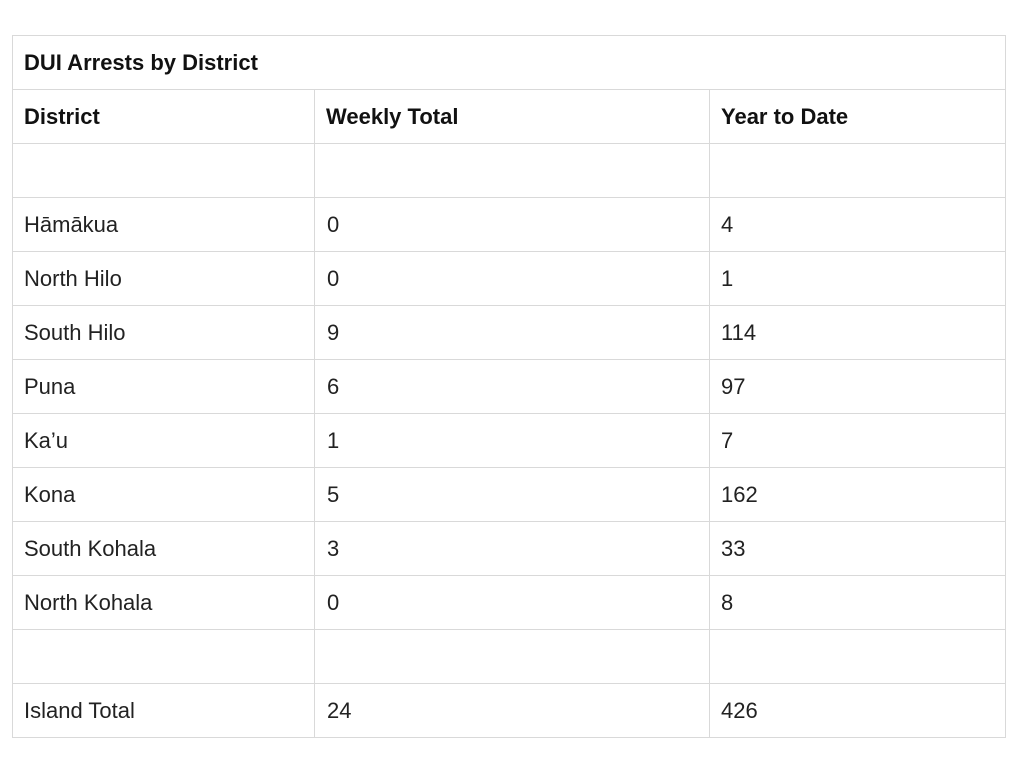 The height and width of the screenshot is (768, 1024). What do you see at coordinates (857, 332) in the screenshot?
I see `year-to-date-cell: 114` at bounding box center [857, 332].